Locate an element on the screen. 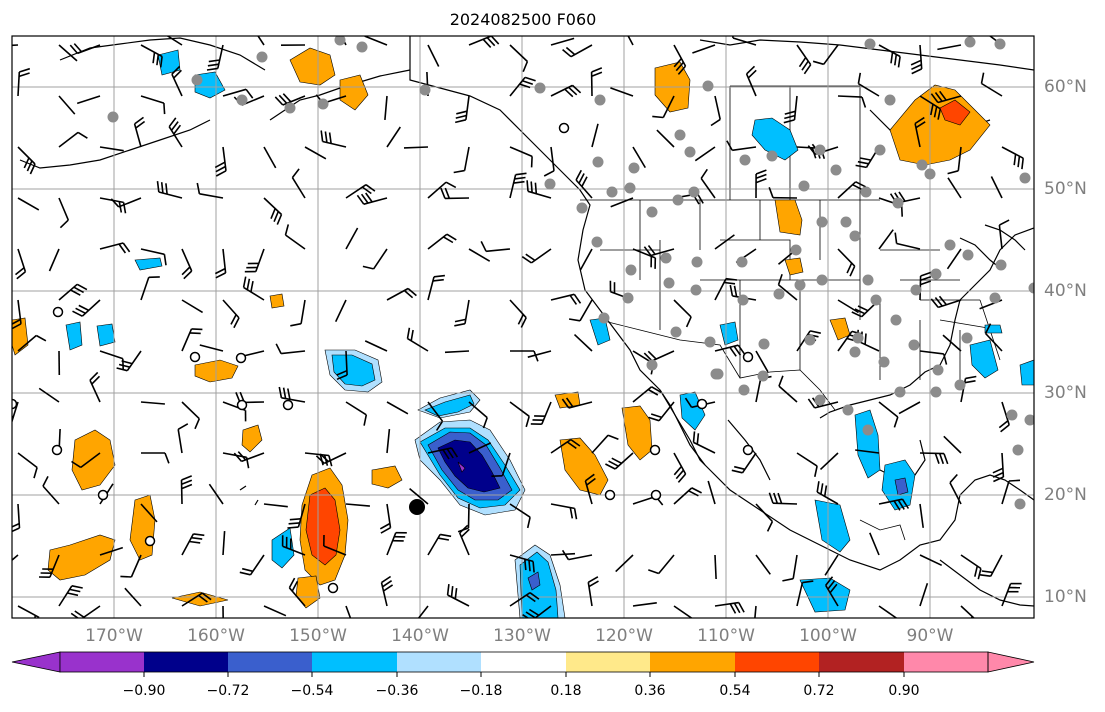  lon-label-160w: 160°W is located at coordinates (216, 636).